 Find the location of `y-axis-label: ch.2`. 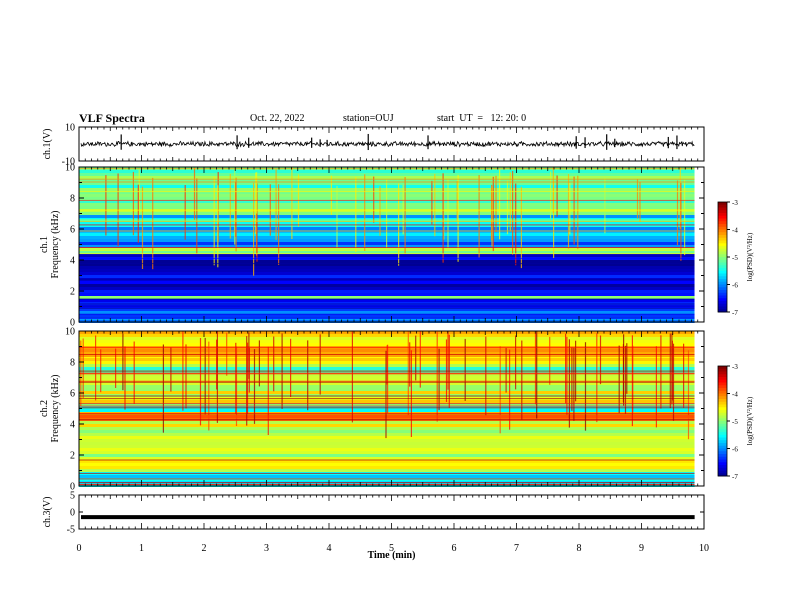

y-axis-label: ch.2 is located at coordinates (44, 408).